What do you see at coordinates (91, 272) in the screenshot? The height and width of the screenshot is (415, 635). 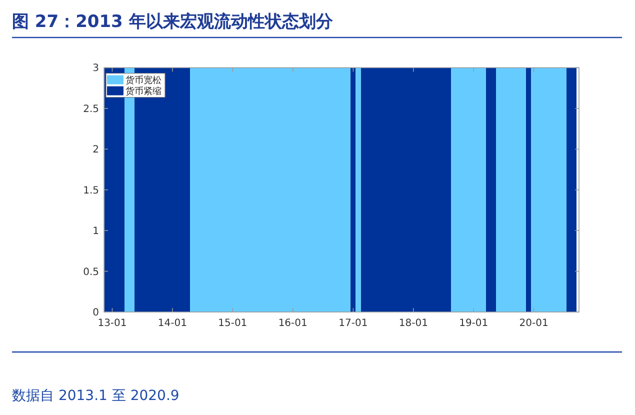 I see `y-tick-label: 0.5` at bounding box center [91, 272].